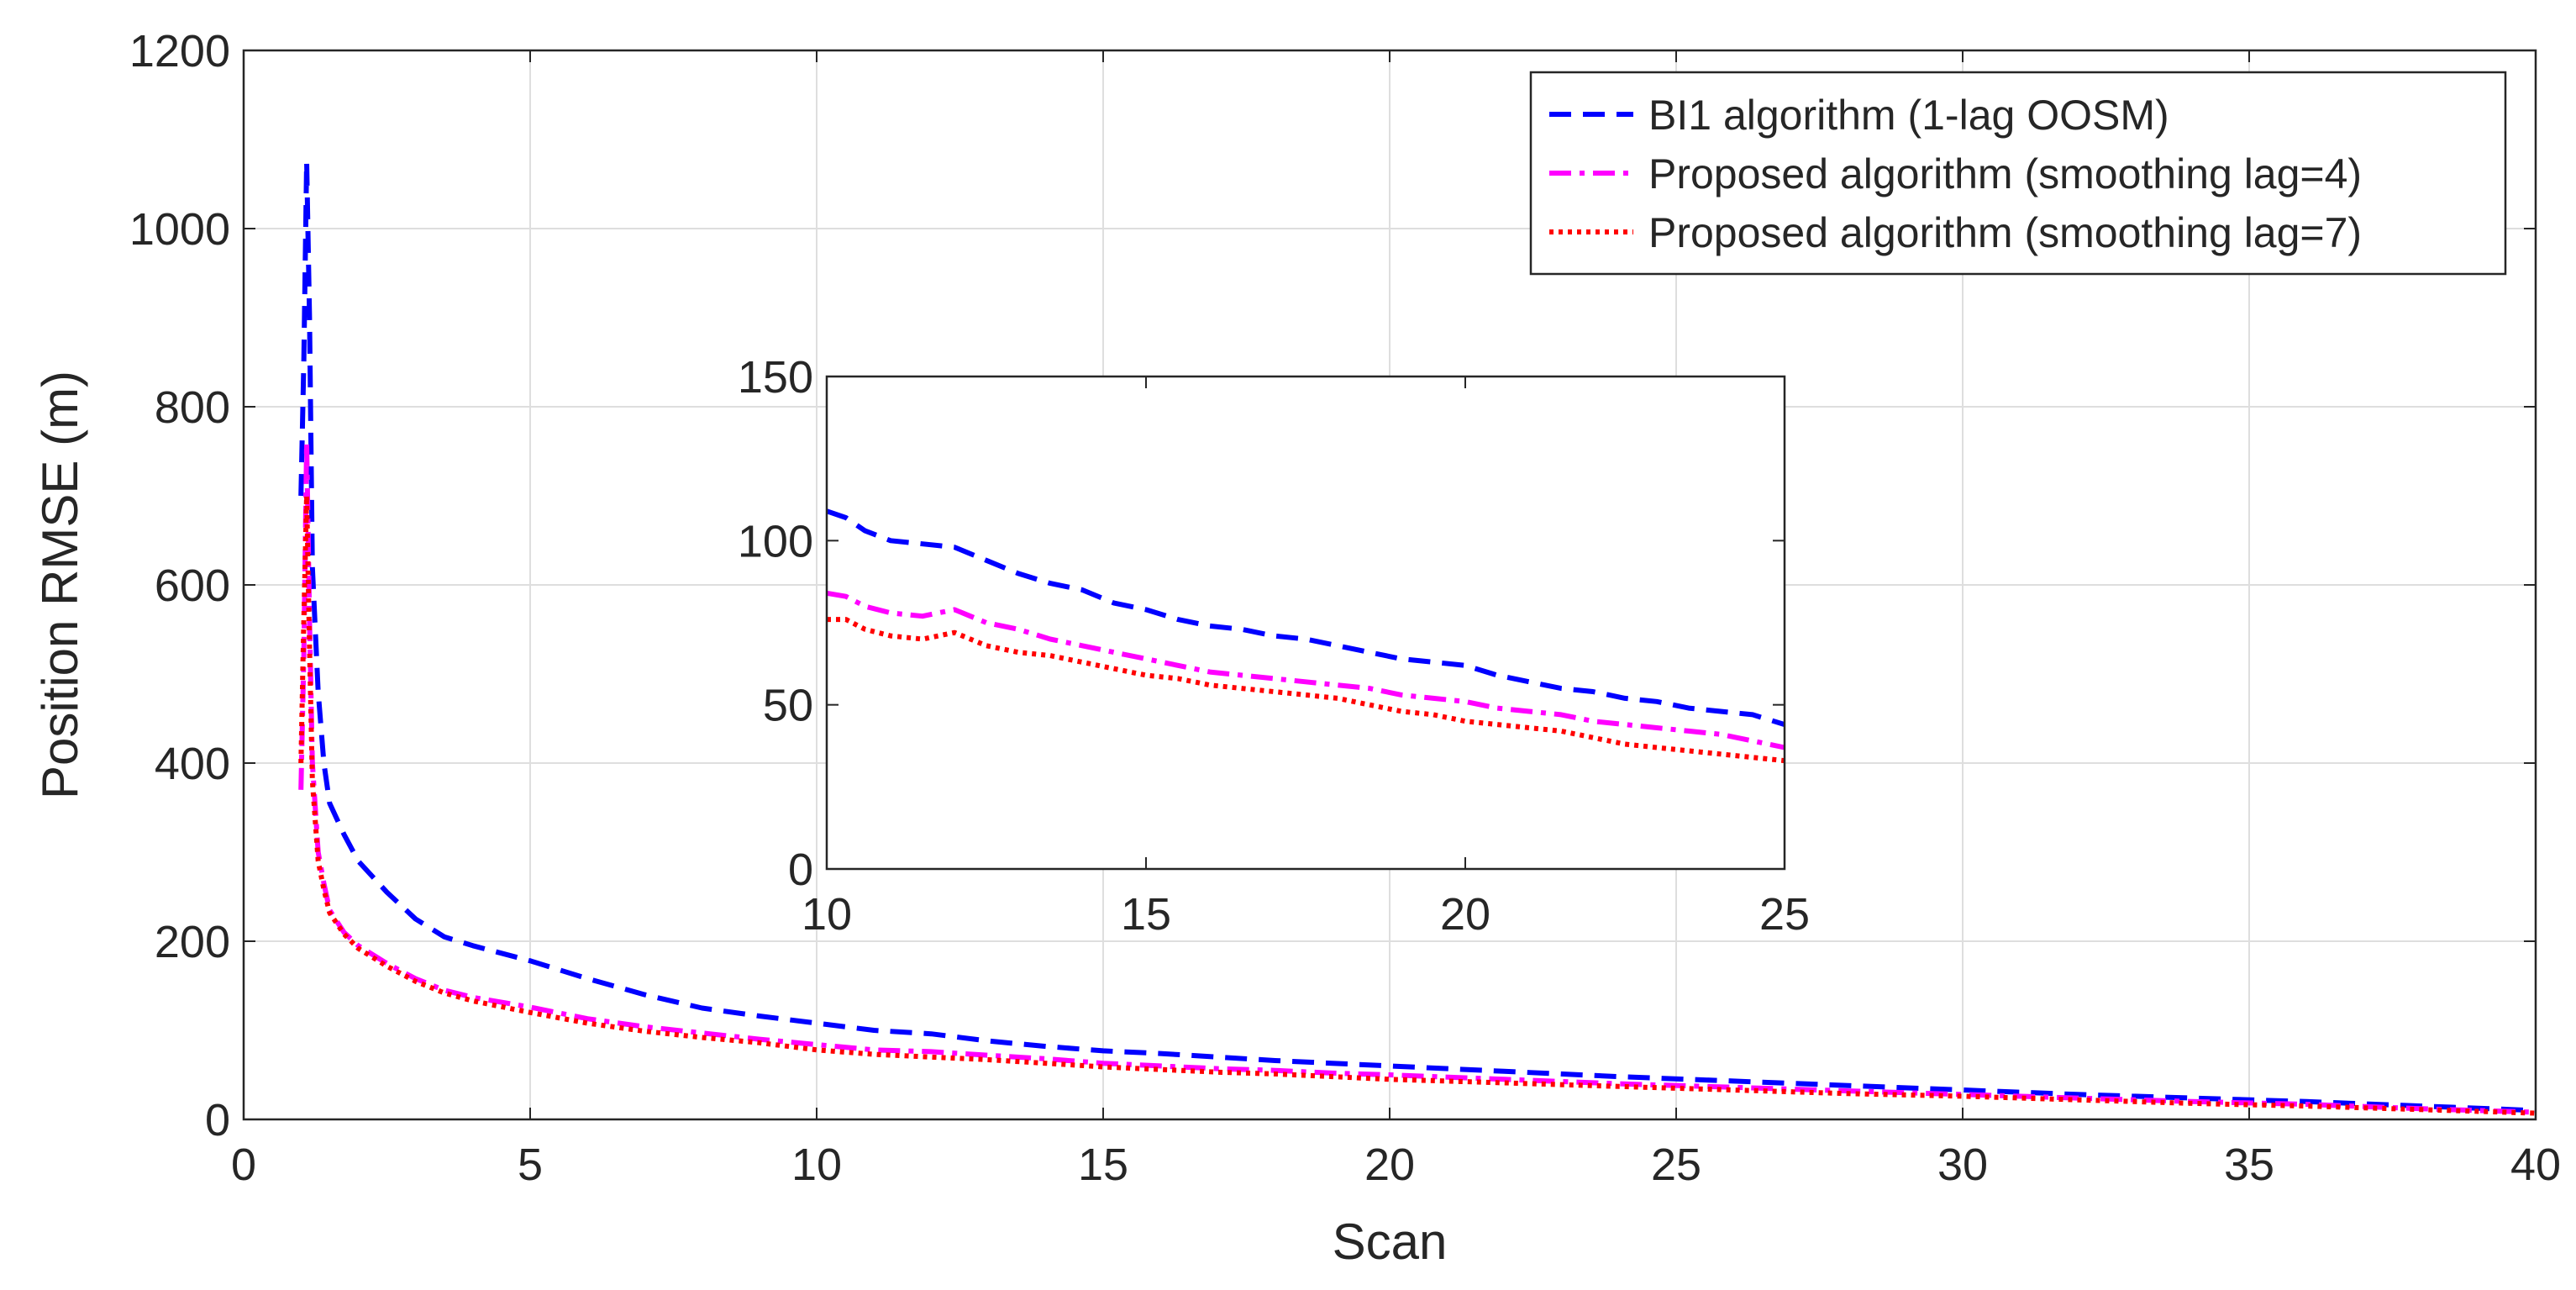  I want to click on main-x-tick-label: 40, so click(2535, 1165).